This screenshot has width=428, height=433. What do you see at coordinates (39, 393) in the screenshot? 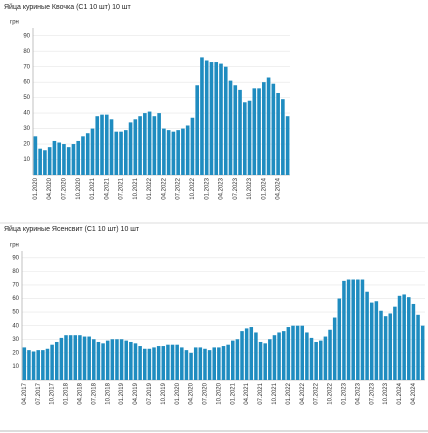
I see `x-tick-label: 07.2017` at bounding box center [39, 393].